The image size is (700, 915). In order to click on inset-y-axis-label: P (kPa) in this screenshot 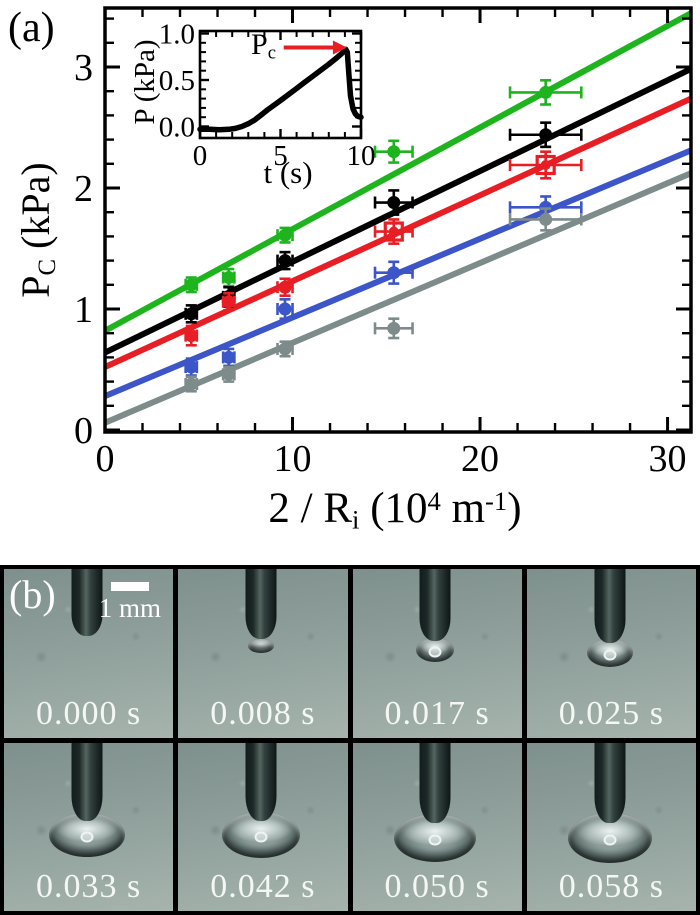, I will do `click(145, 82)`.